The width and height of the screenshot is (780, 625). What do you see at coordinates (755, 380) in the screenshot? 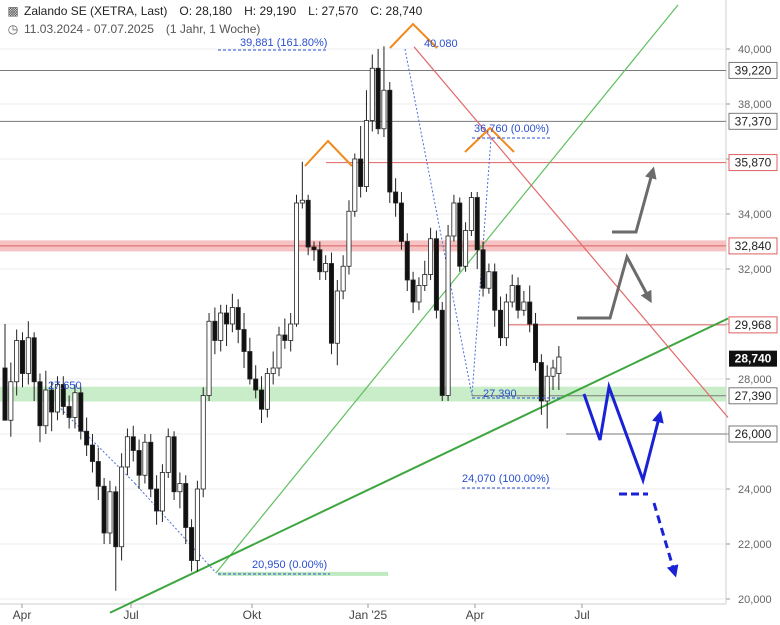
I see `y-tick-label: 28,000` at bounding box center [755, 380].